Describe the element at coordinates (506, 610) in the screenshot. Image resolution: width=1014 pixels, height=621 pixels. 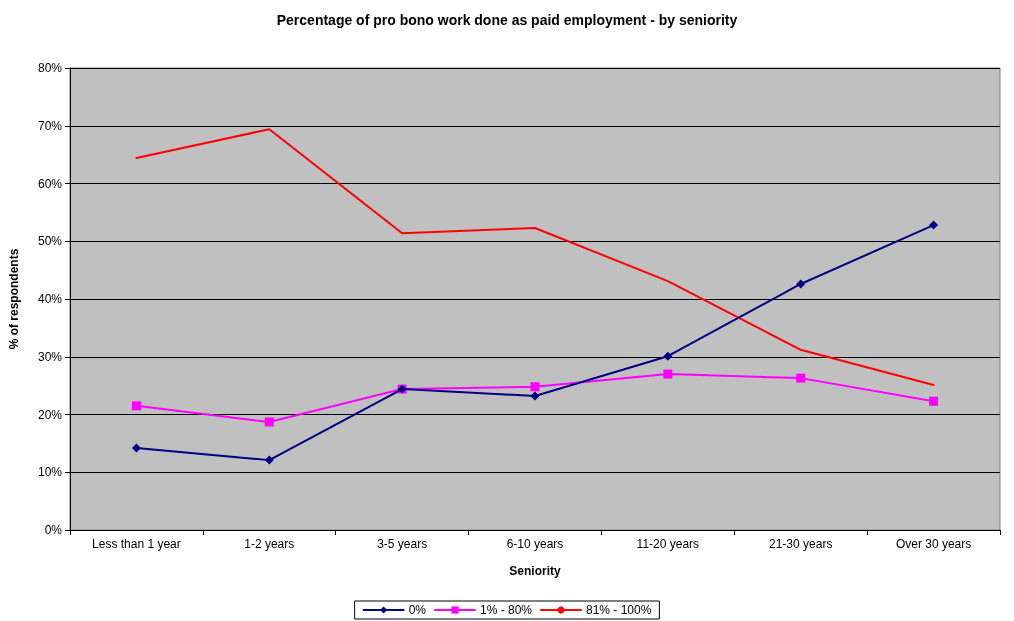
I see `legend-label: 1% - 80%` at that location.